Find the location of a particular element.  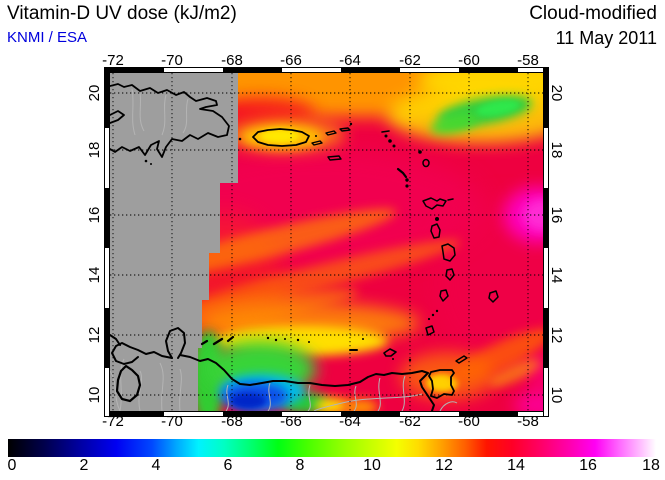

lat-tick-right: 12 is located at coordinates (556, 335).